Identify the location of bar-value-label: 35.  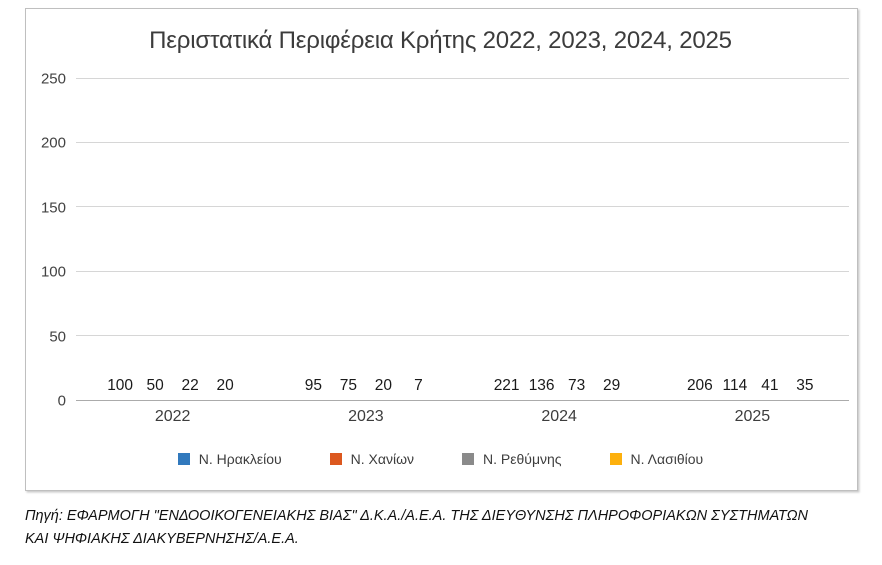
(805, 385).